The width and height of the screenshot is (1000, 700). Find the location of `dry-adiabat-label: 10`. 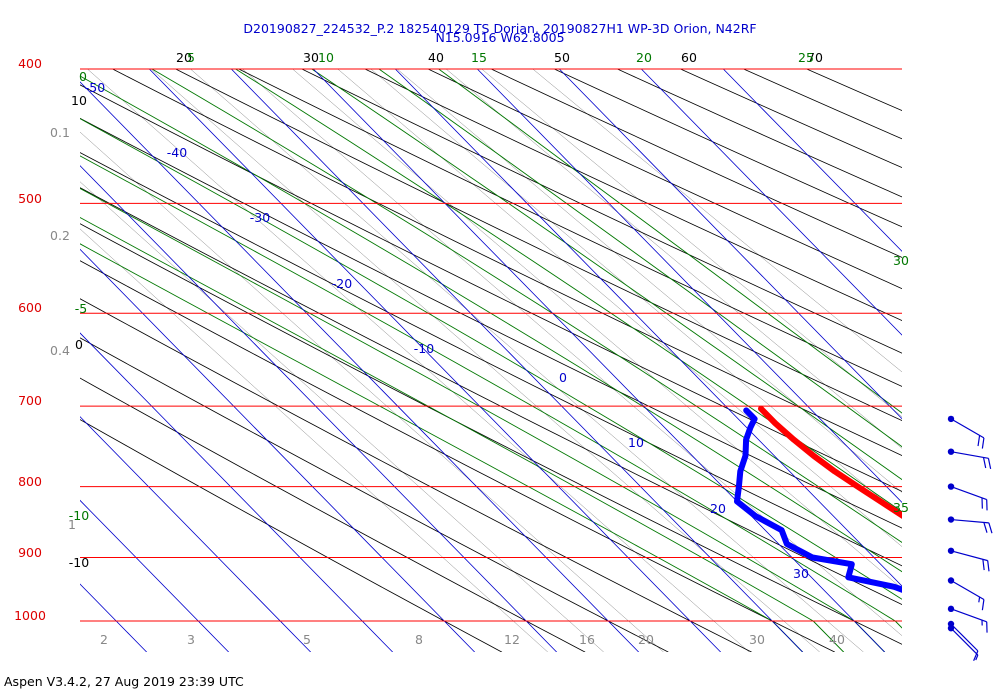

dry-adiabat-label: 10 is located at coordinates (79, 100).